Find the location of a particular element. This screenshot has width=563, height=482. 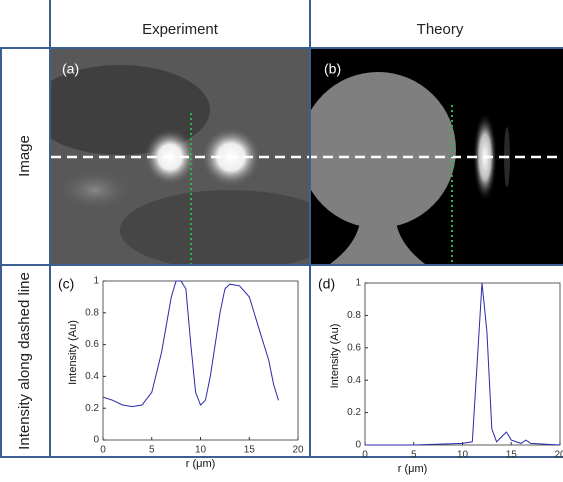

panel-label: (b) is located at coordinates (332, 69).